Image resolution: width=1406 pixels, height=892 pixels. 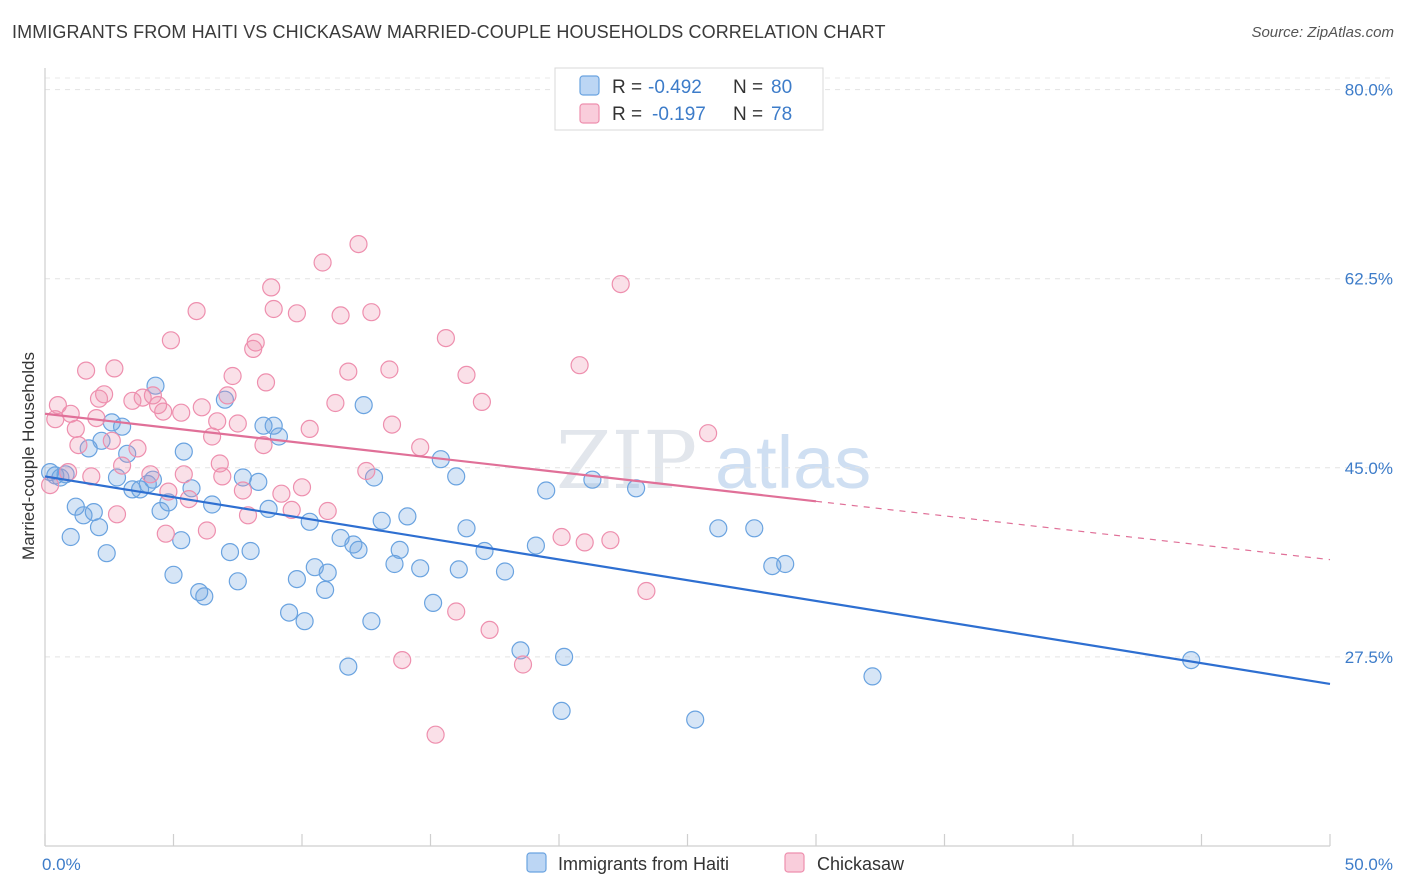 What do you see at coordinates (1369, 864) in the screenshot?
I see `x-tick-label-max: 50.0%` at bounding box center [1369, 864].